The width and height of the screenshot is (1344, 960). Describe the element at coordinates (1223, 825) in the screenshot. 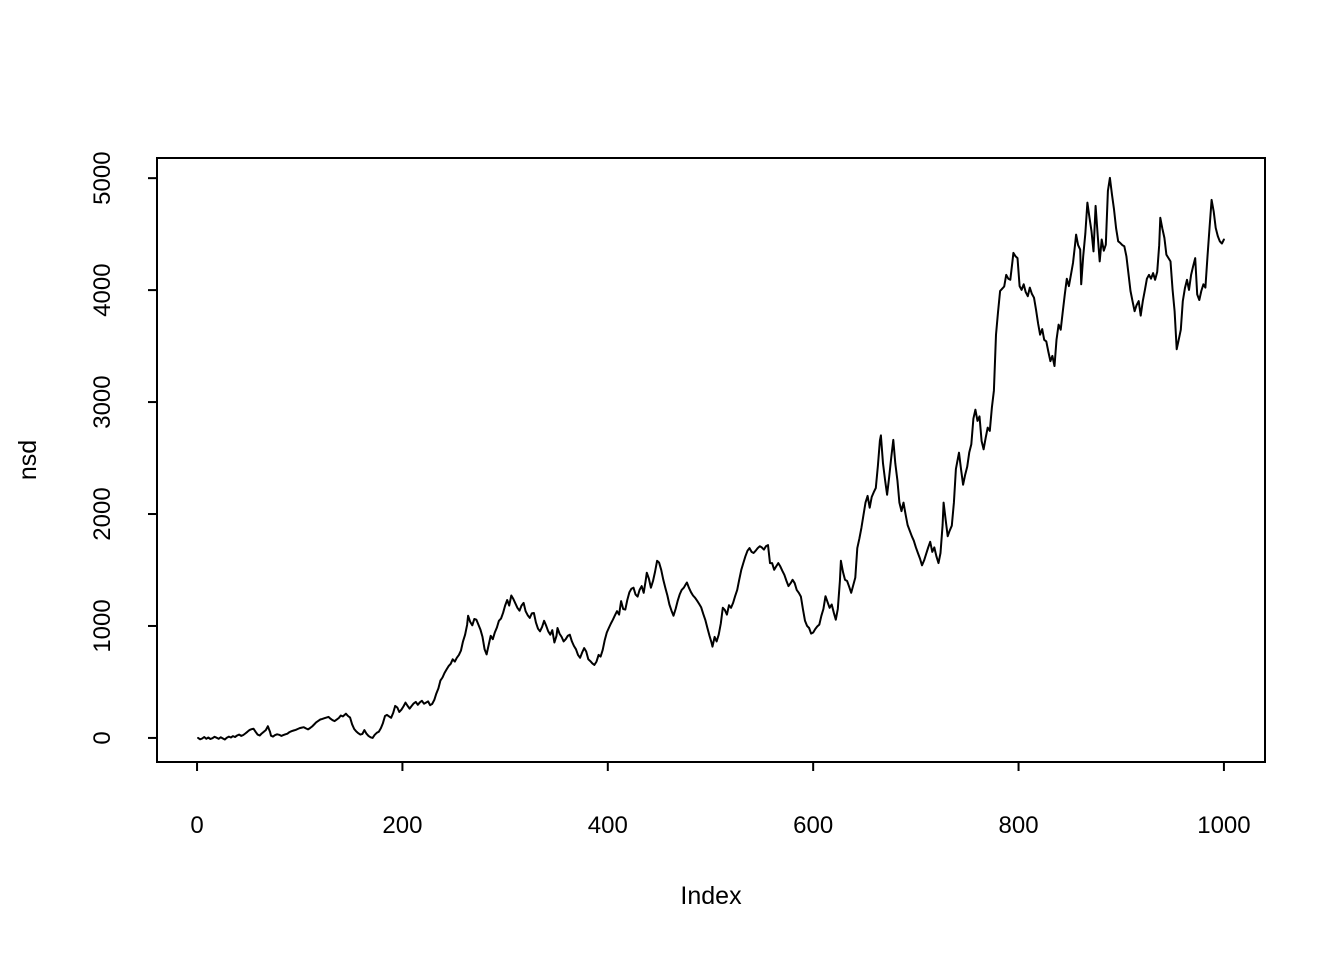

I see `x-tick-label: 1000` at that location.